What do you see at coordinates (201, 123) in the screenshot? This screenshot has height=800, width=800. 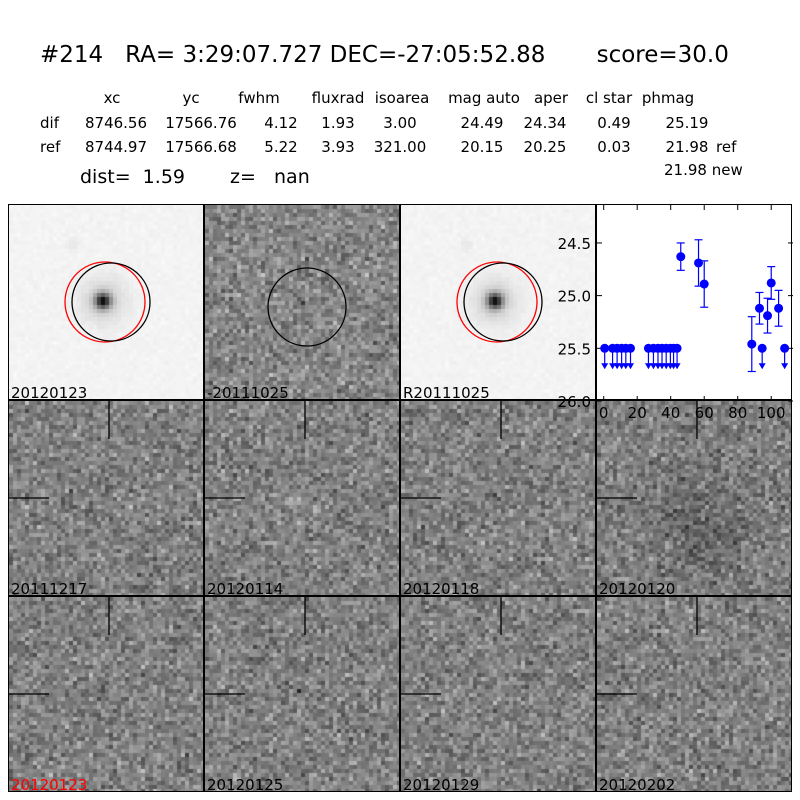 I see `cell-value: 17566.76` at bounding box center [201, 123].